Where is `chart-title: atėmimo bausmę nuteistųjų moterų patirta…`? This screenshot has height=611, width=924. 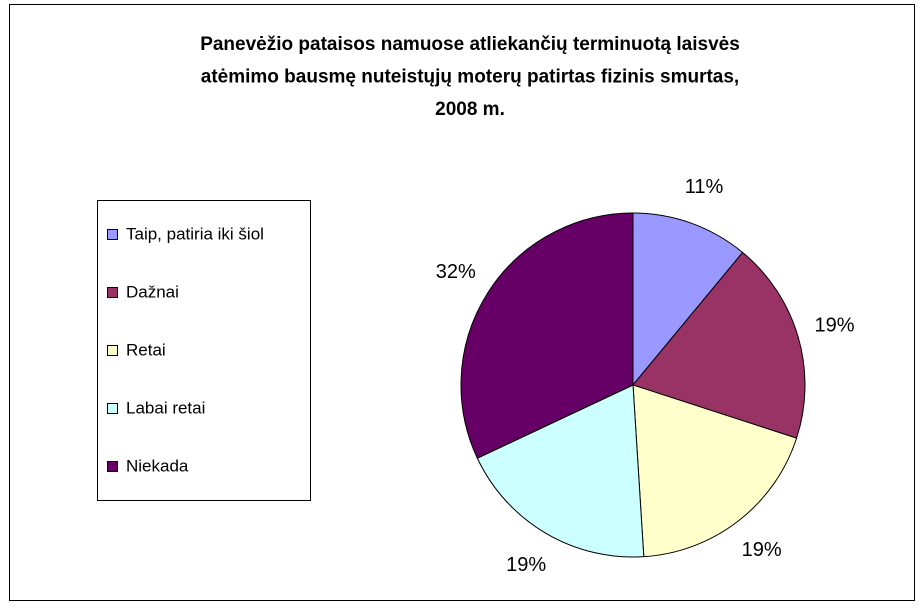 chart-title: atėmimo bausmę nuteistųjų moterų patirta… is located at coordinates (470, 77).